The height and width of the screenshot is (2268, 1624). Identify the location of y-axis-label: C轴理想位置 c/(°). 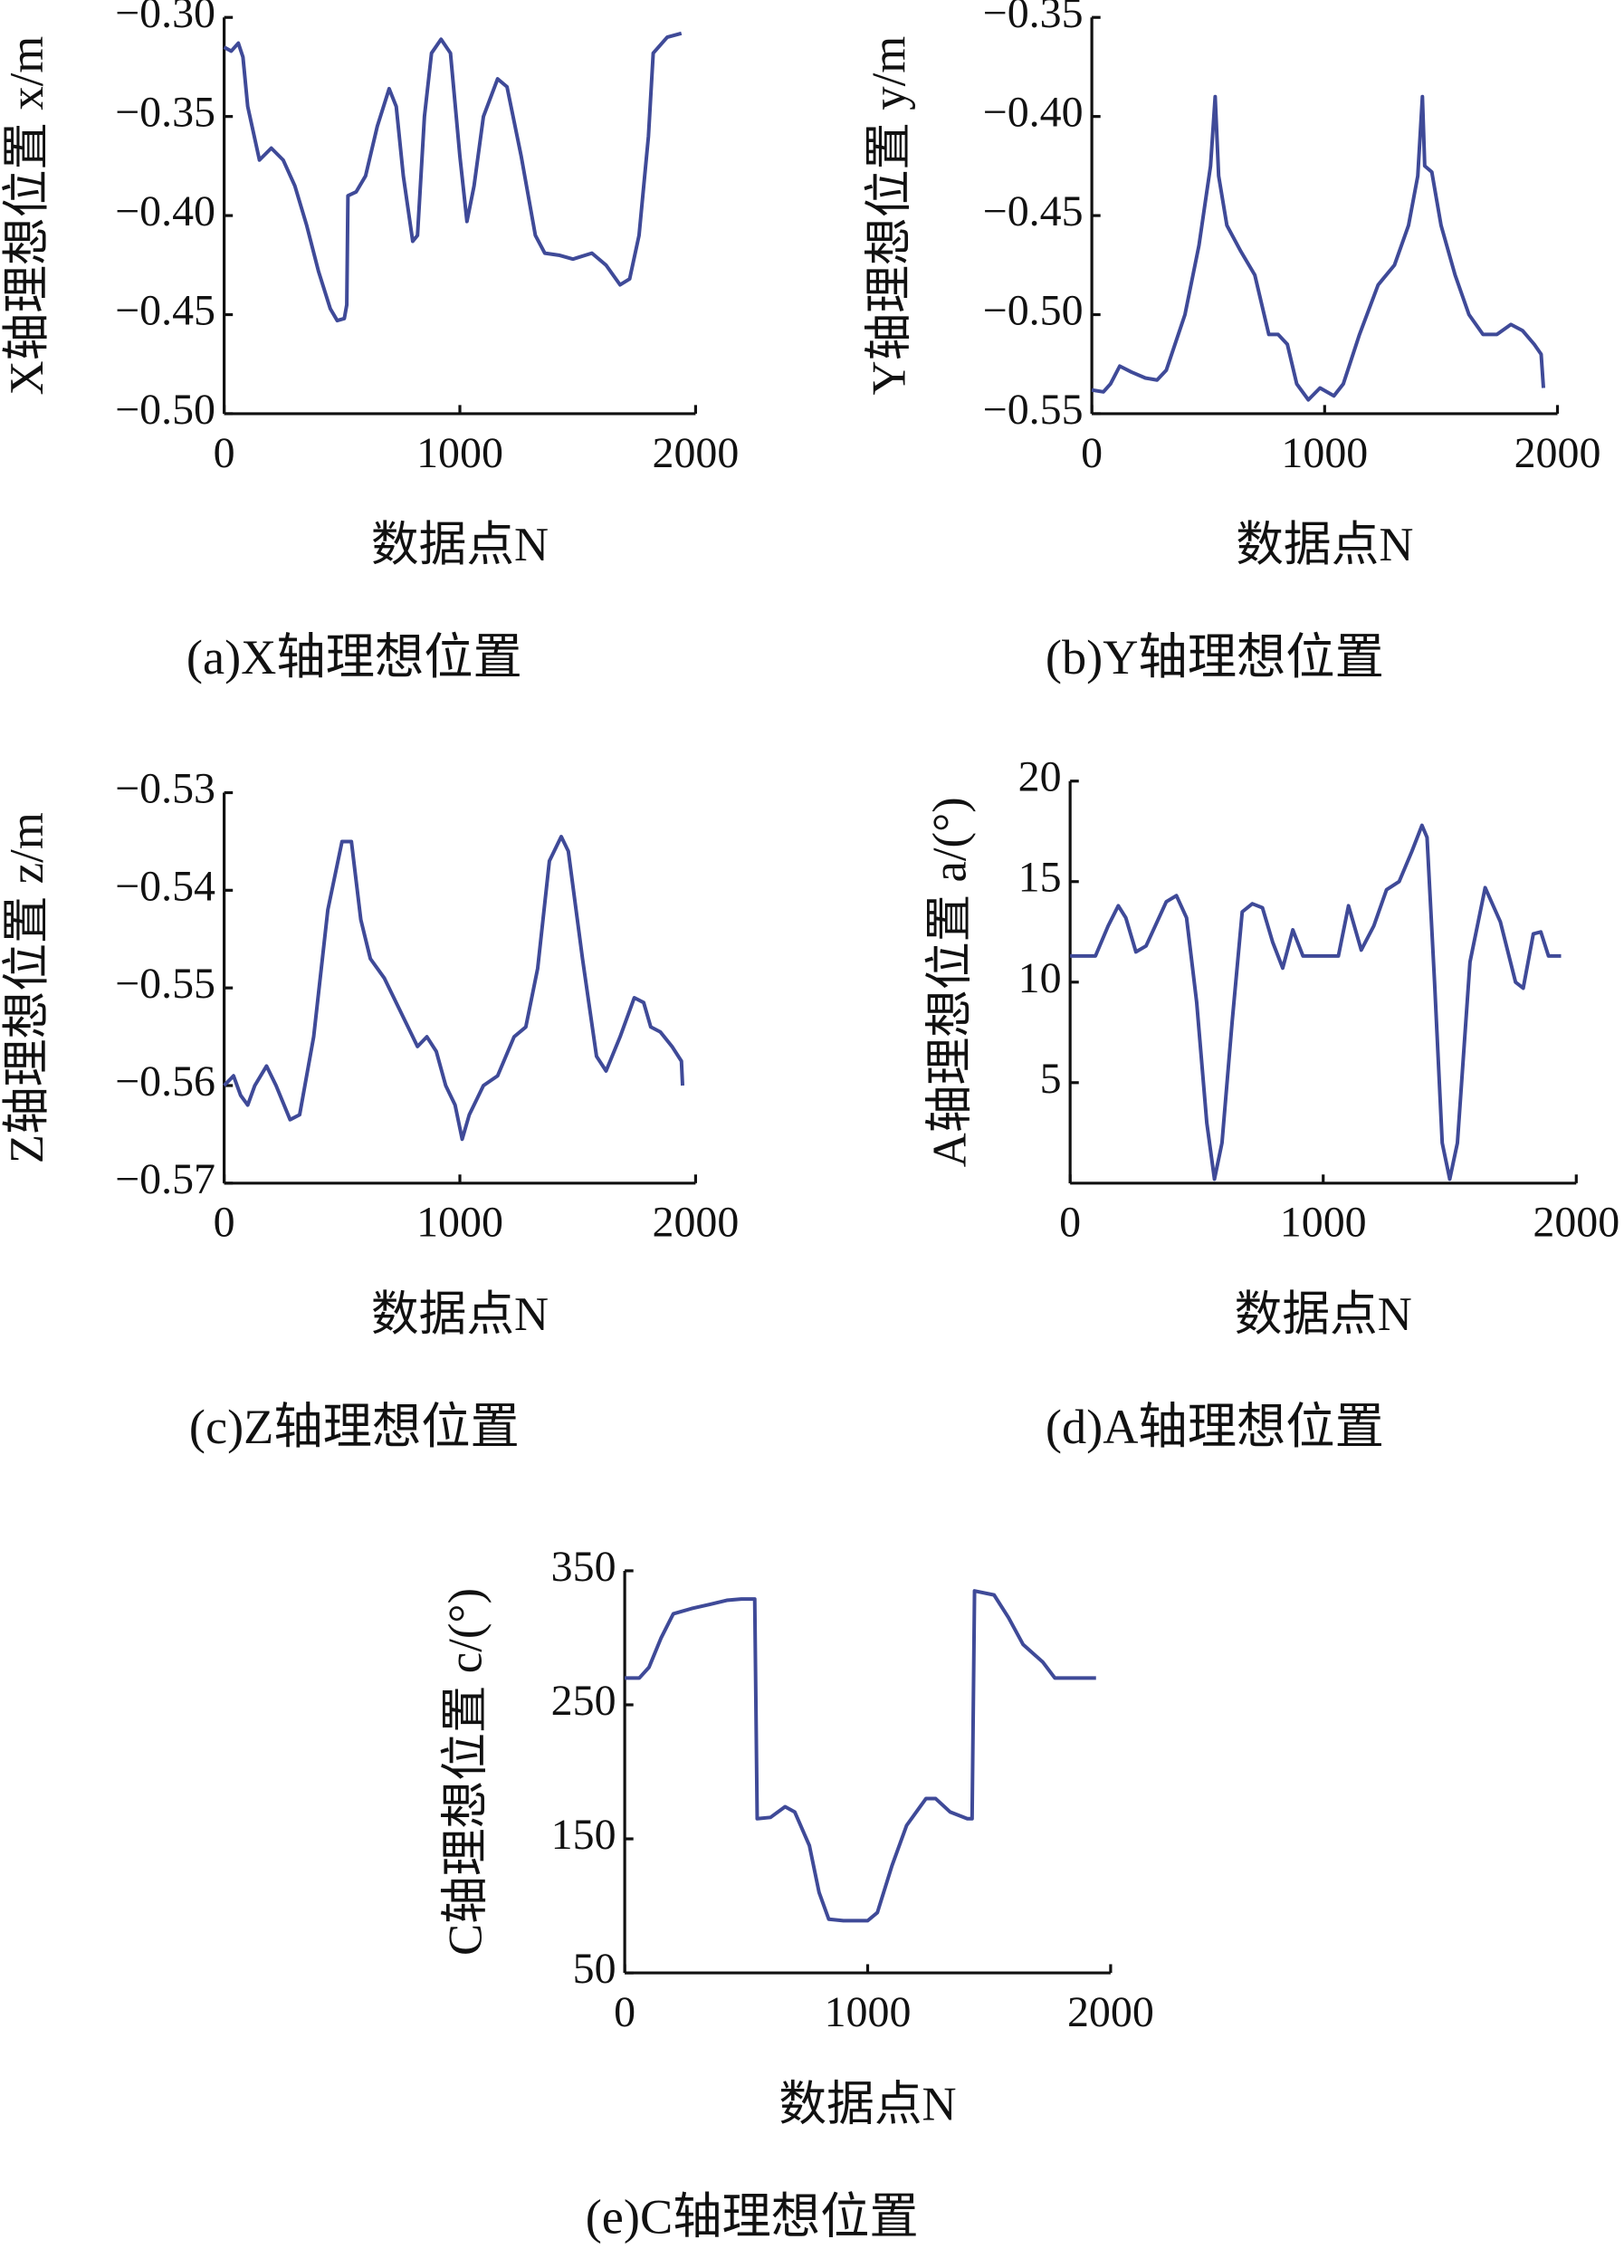
(465, 1772).